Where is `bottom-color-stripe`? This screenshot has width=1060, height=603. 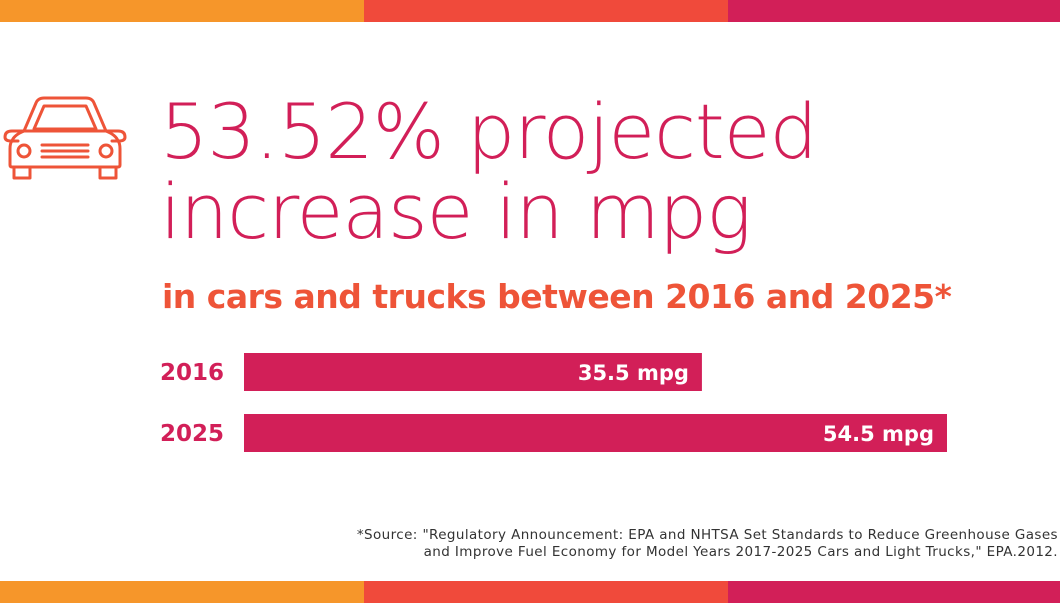 bottom-color-stripe is located at coordinates (530, 592).